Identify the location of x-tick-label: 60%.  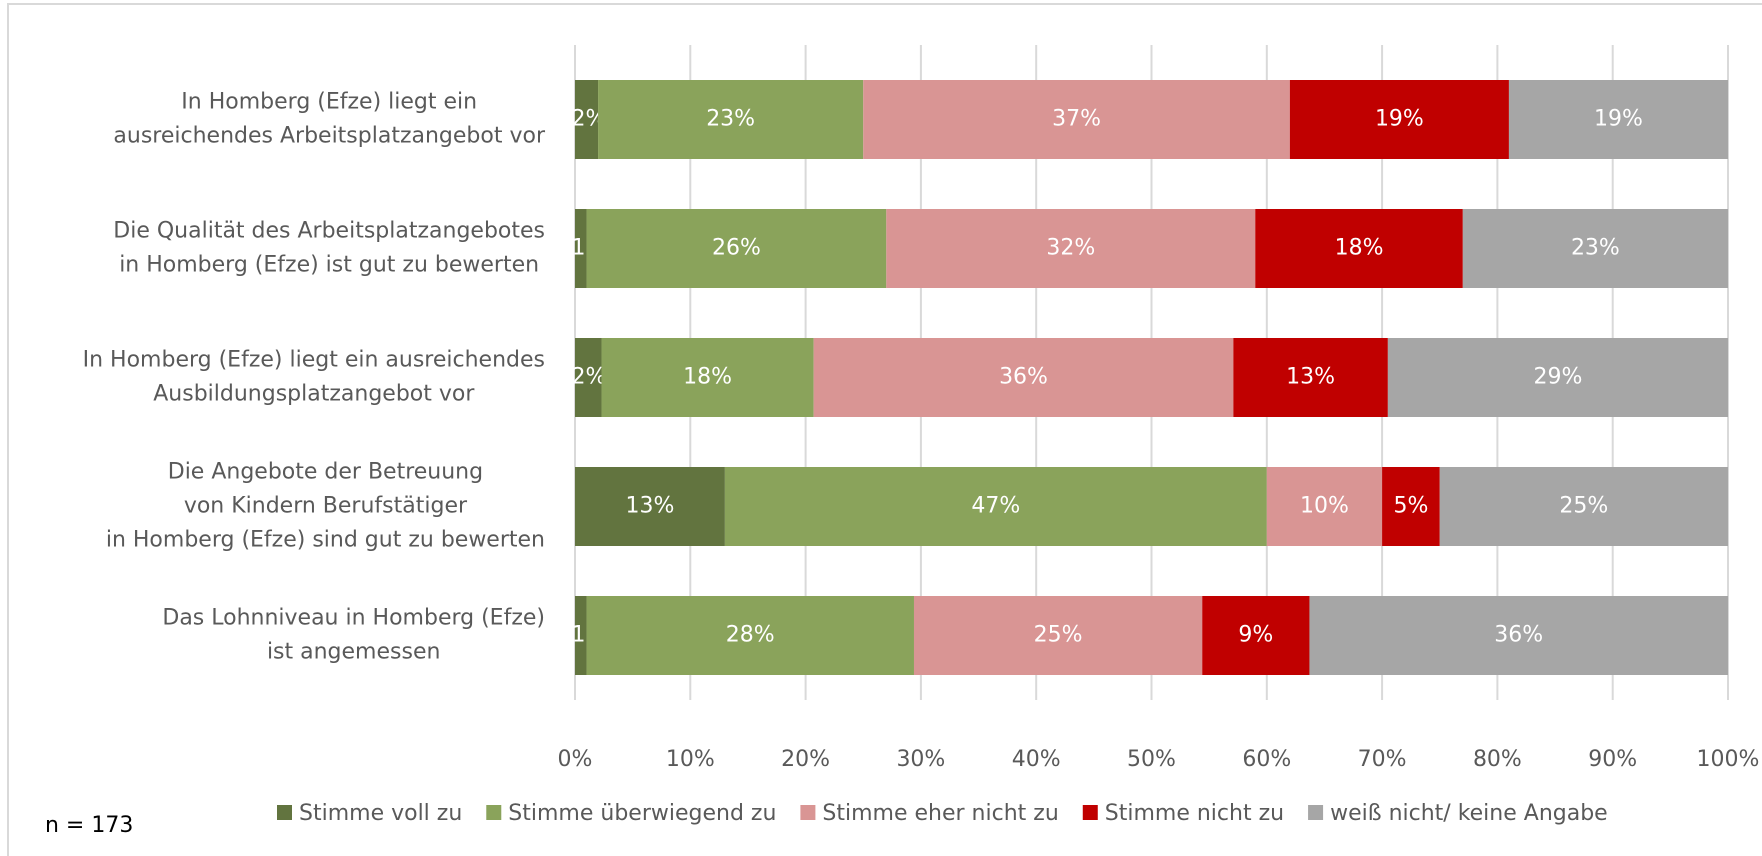
(1266, 759).